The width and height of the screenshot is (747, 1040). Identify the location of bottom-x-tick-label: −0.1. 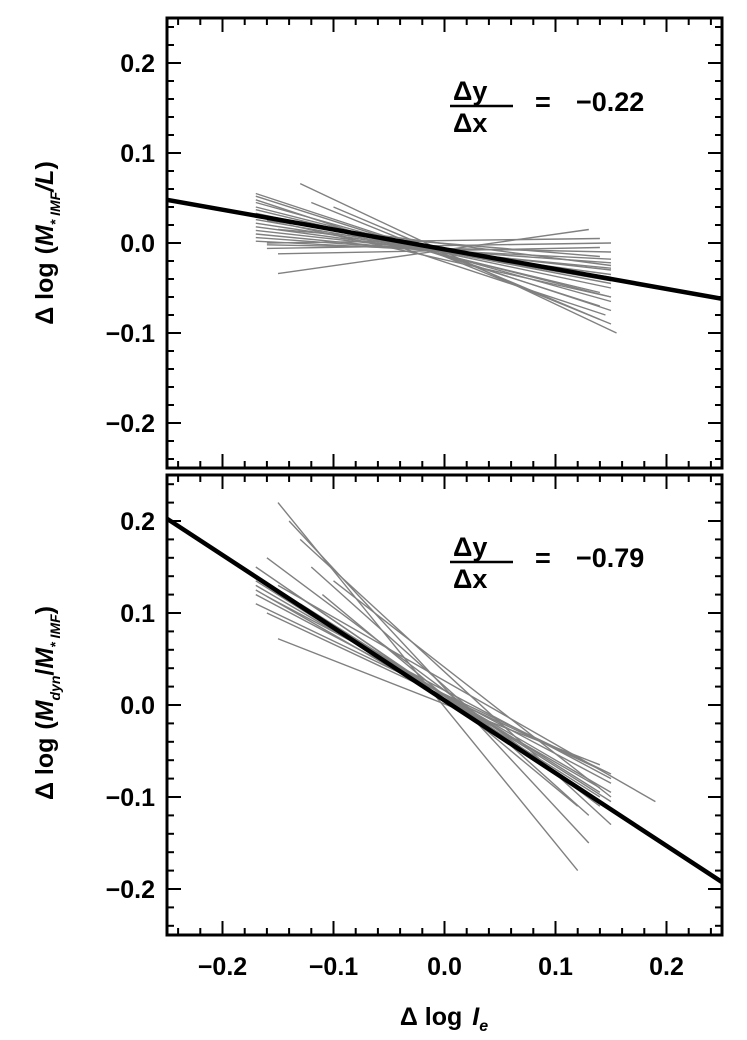
(333, 967).